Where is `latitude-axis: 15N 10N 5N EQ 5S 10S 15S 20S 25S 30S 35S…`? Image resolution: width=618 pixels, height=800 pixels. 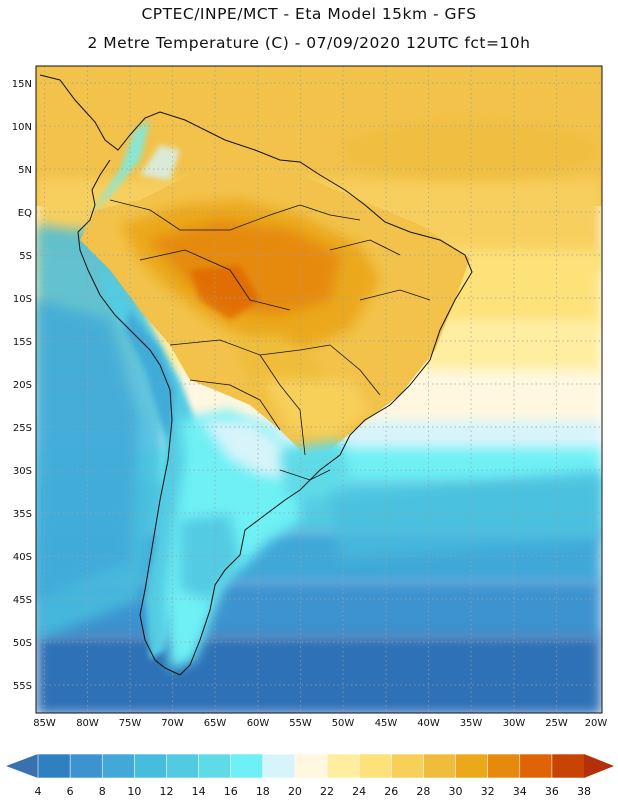 latitude-axis: 15N 10N 5N EQ 5S 10S 15S 20S 25S 30S 35S… is located at coordinates (22, 385).